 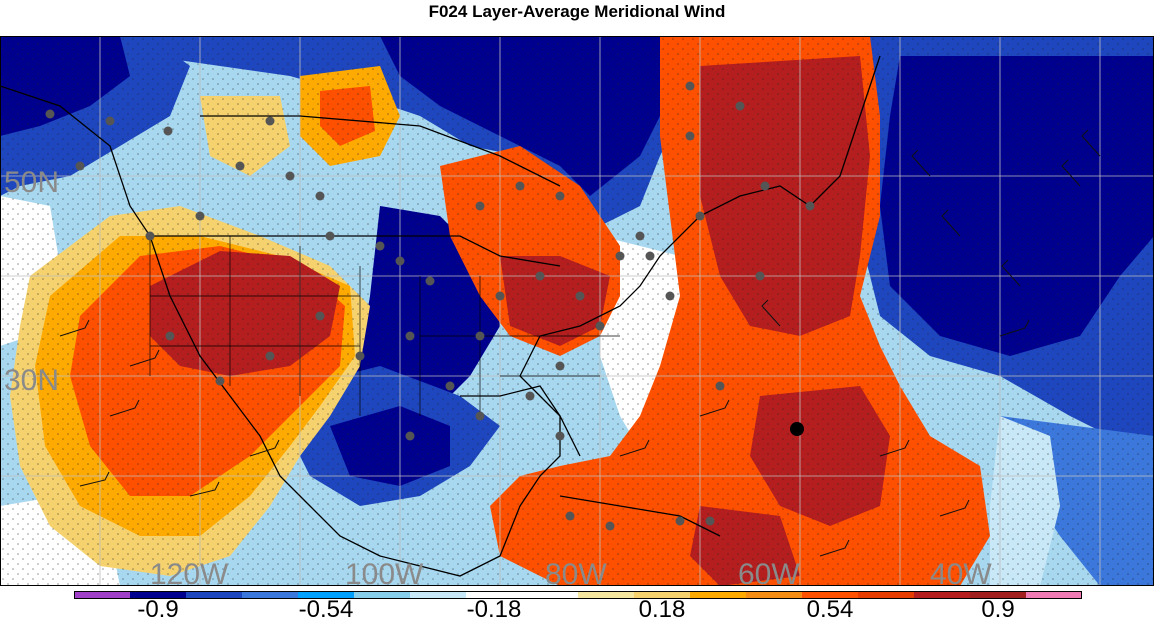 I want to click on colorbar-tick-label: 0.18, so click(x=662, y=609).